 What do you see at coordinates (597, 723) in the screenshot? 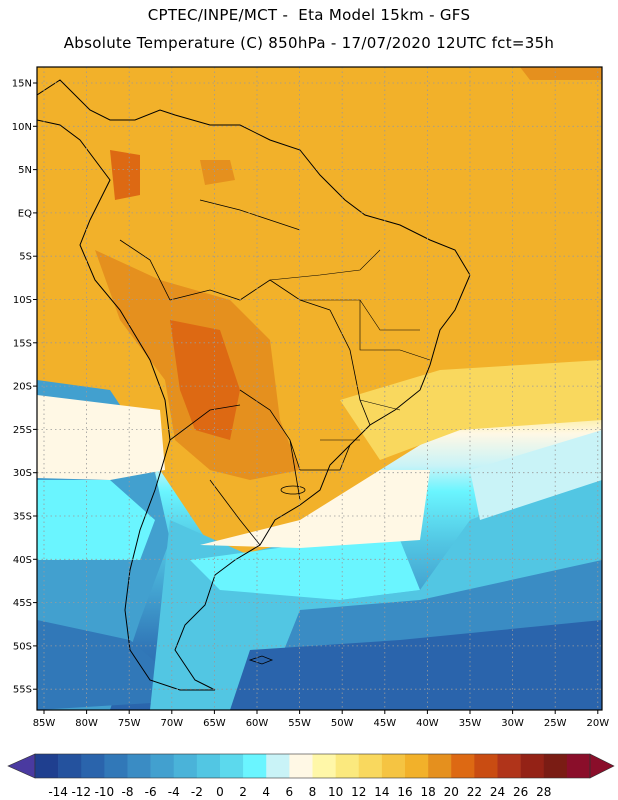
I see `lon-label: 20W` at bounding box center [597, 723].